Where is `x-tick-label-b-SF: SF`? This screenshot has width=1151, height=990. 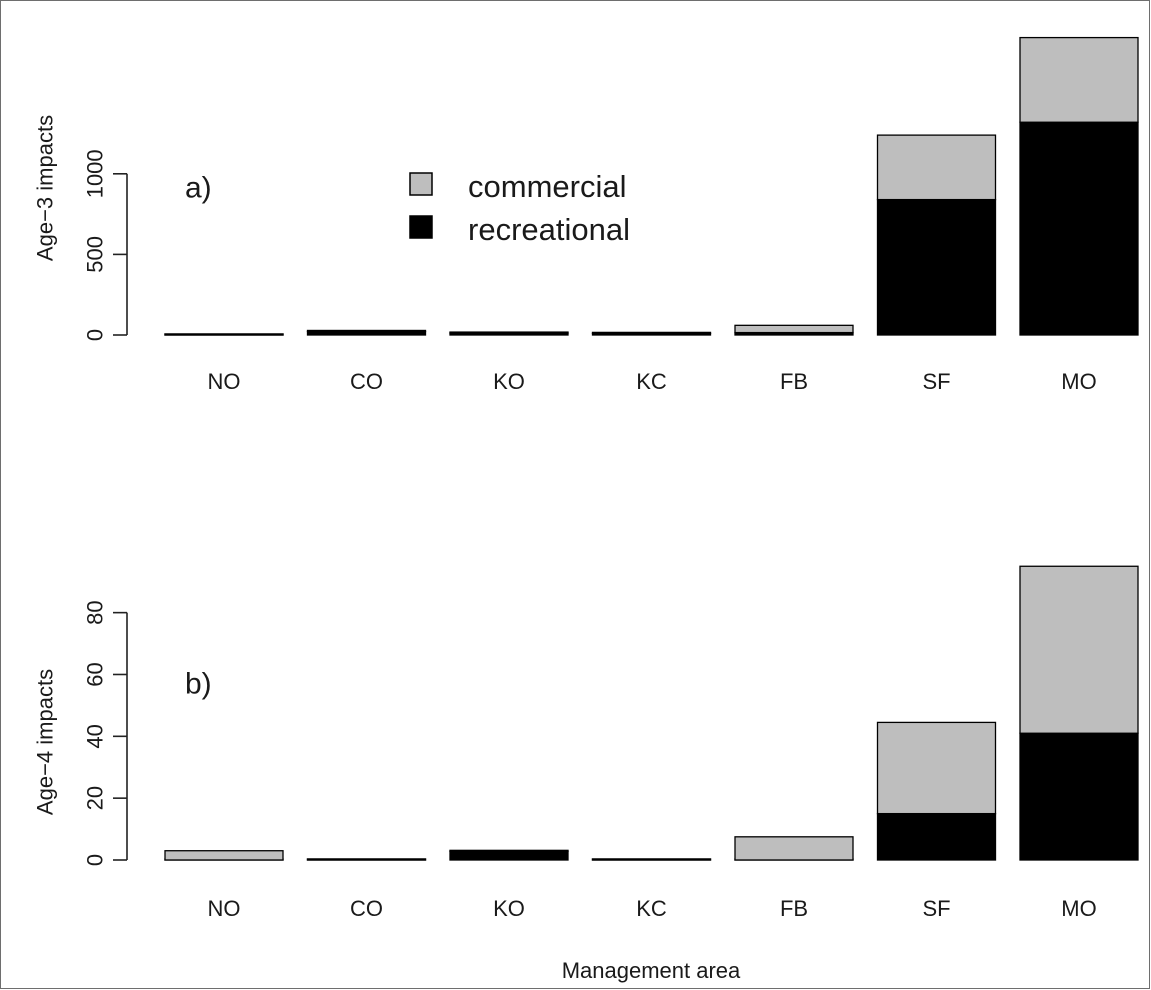
x-tick-label-b-SF: SF is located at coordinates (936, 908).